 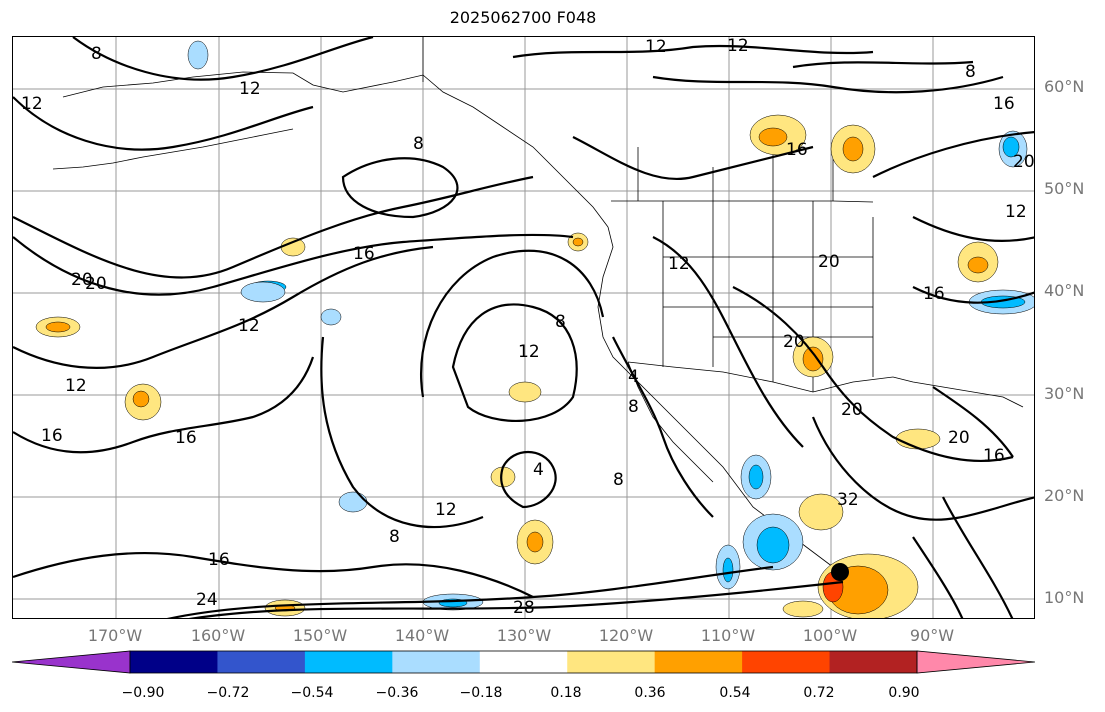 I want to click on colorbar-tick-label: 0.72, so click(x=819, y=693).